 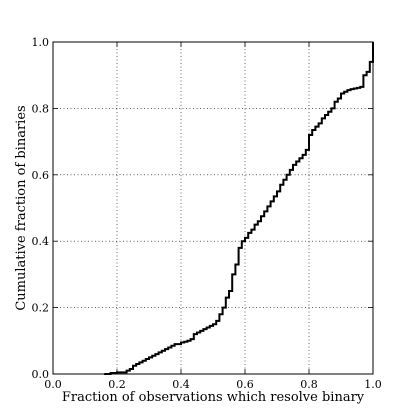 What do you see at coordinates (41, 308) in the screenshot?
I see `y-tick-label: 0.2` at bounding box center [41, 308].